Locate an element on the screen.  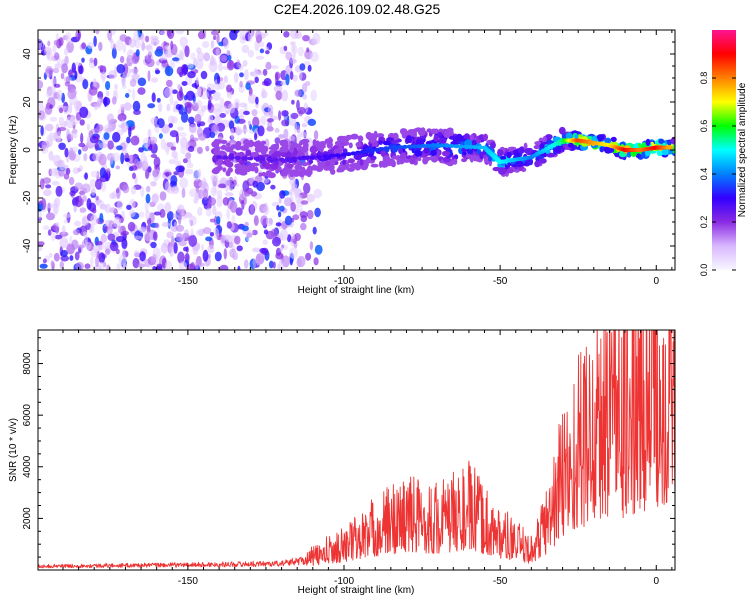
y-tick-label: 20 is located at coordinates (27, 102).